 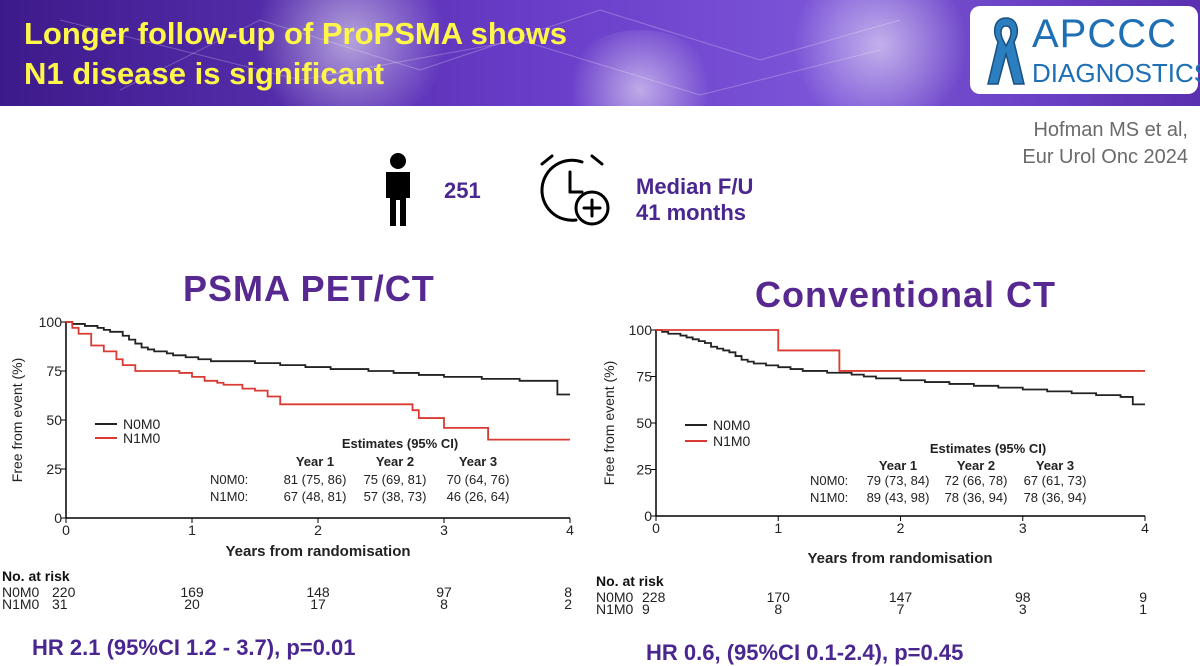 What do you see at coordinates (805, 652) in the screenshot?
I see `hazard-ratio-conventional: HR 0.6, (95%CI 0.1-2.4), p=0.45` at bounding box center [805, 652].